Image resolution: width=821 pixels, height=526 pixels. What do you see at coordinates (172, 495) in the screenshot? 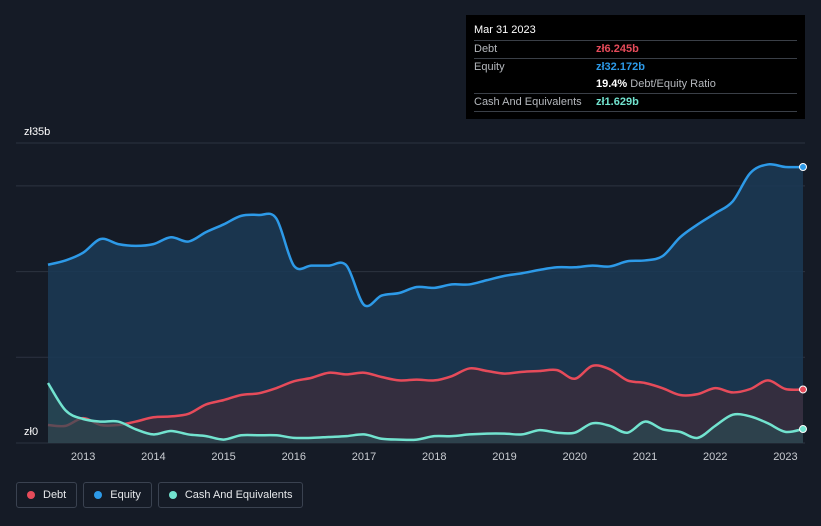
I see `cash-dot-icon` at bounding box center [172, 495].